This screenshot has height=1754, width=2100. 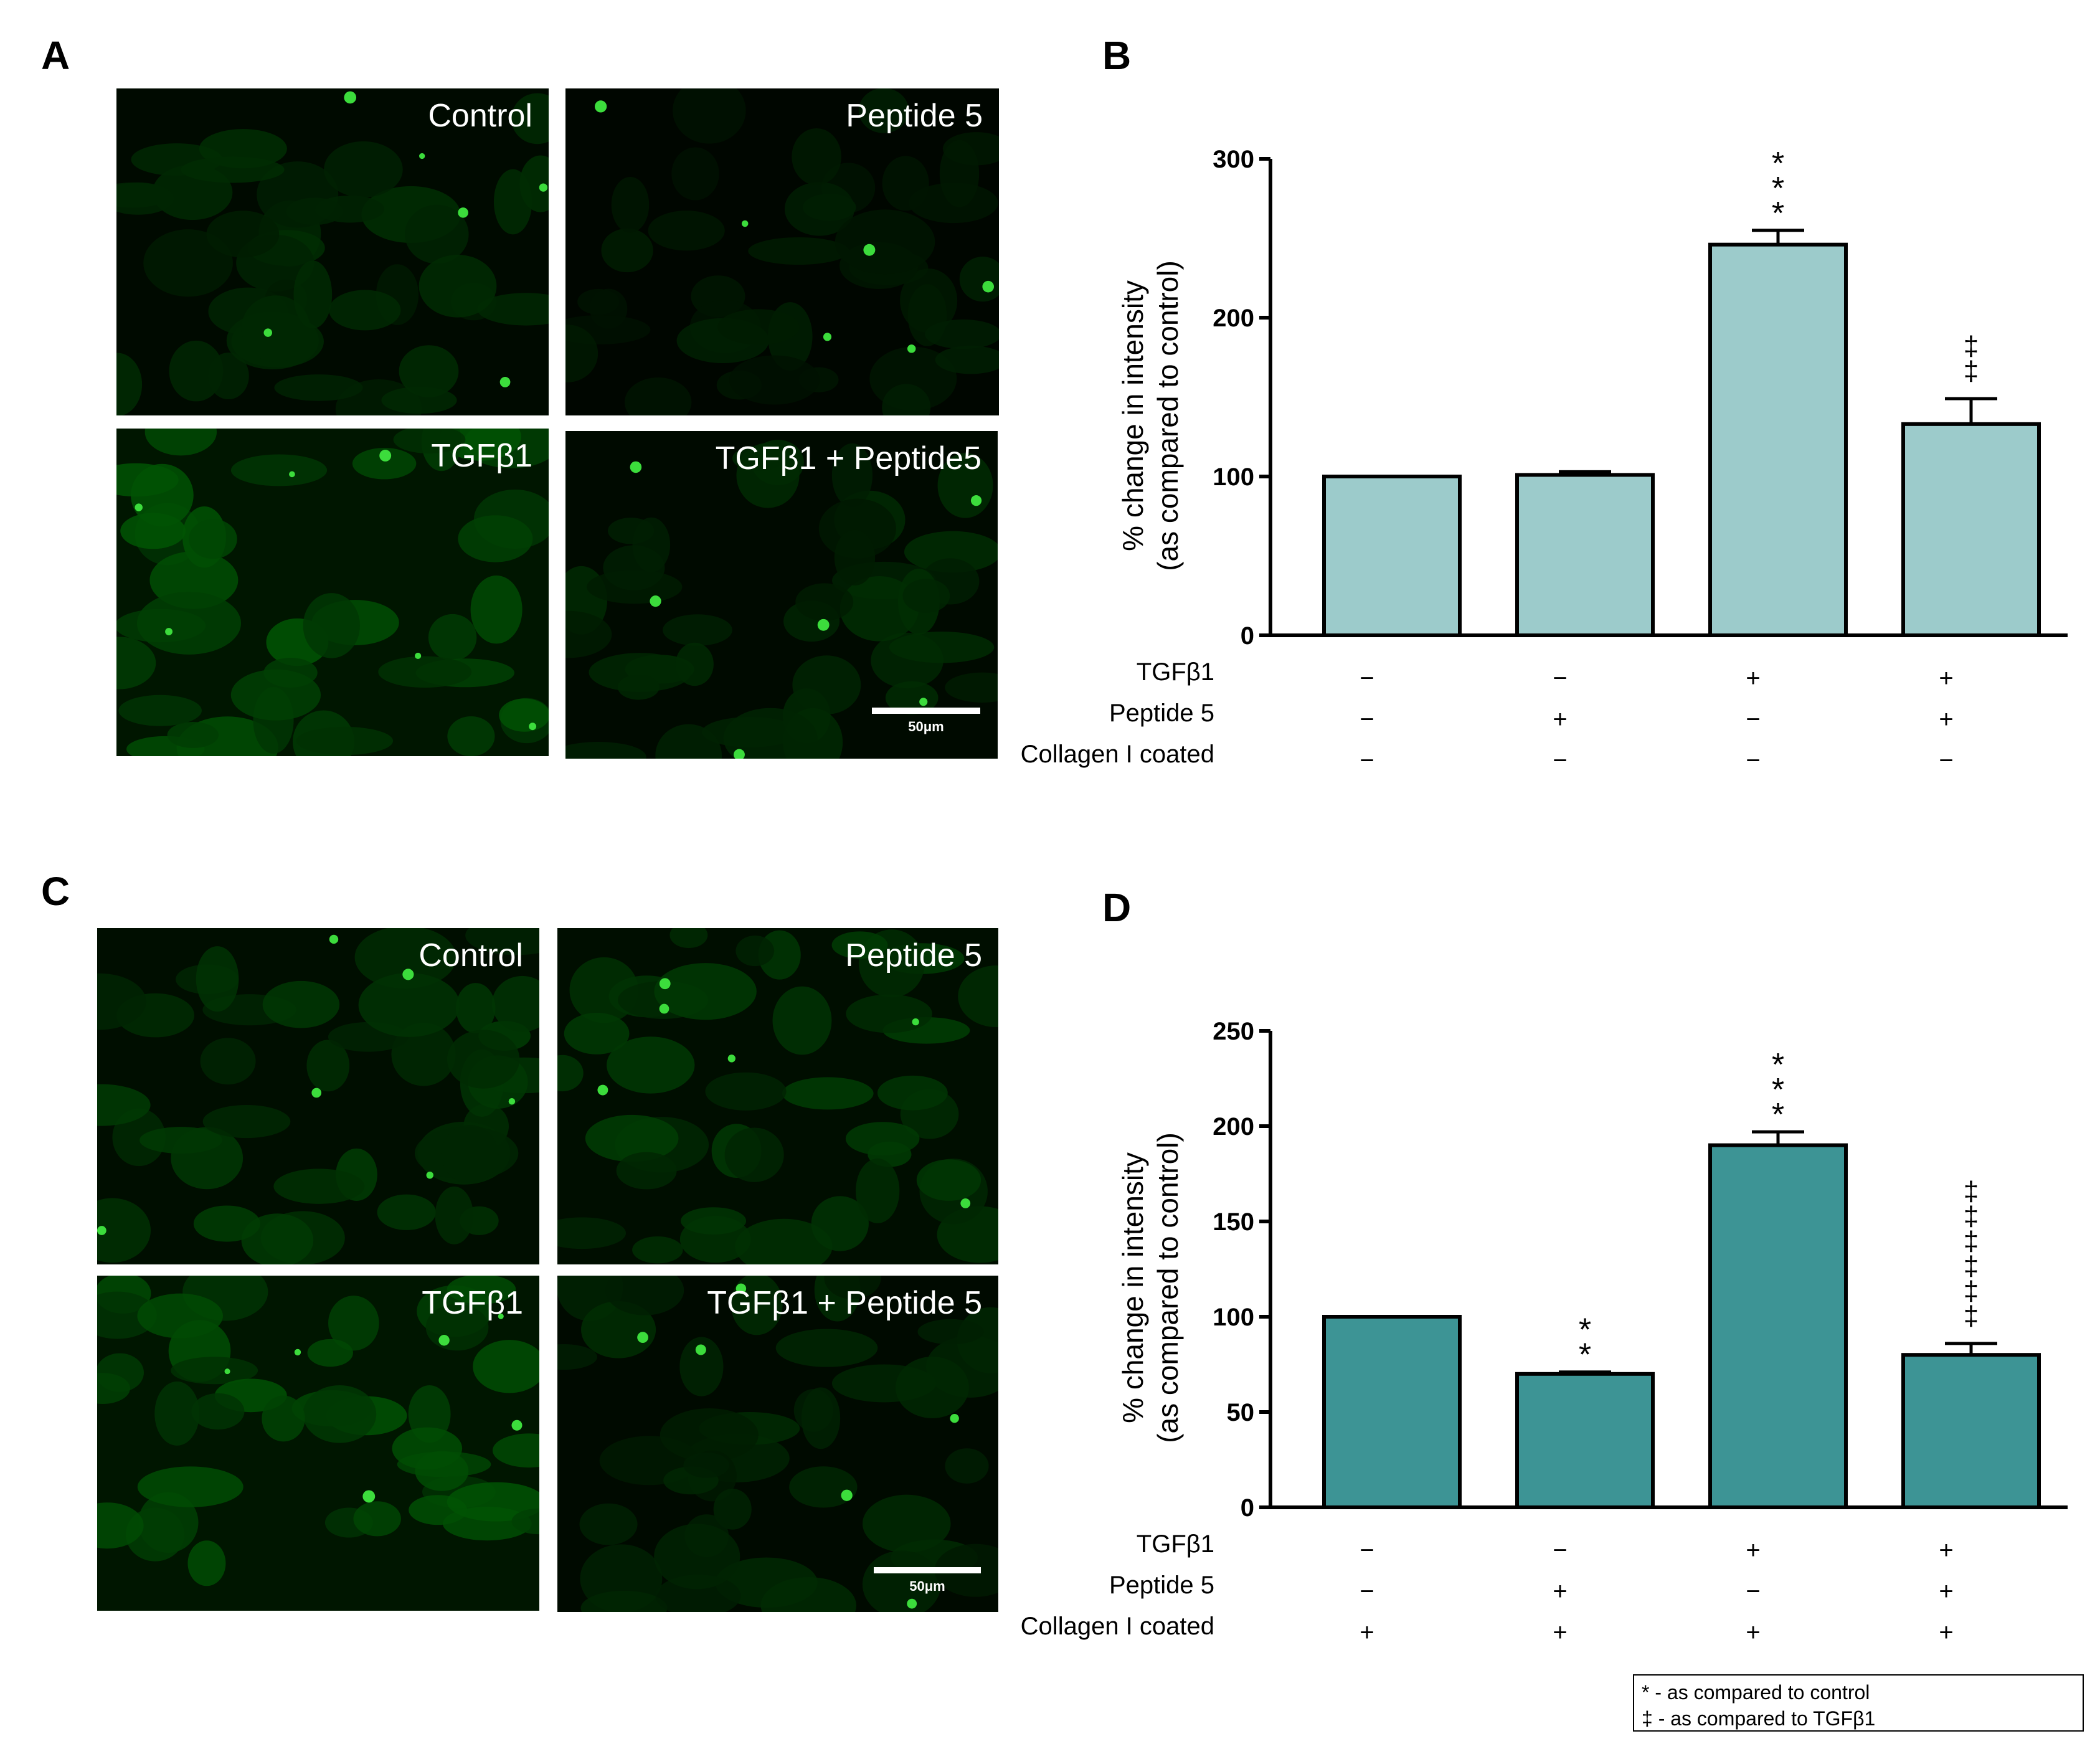 What do you see at coordinates (55, 56) in the screenshot?
I see `panel-letter-a: A` at bounding box center [55, 56].